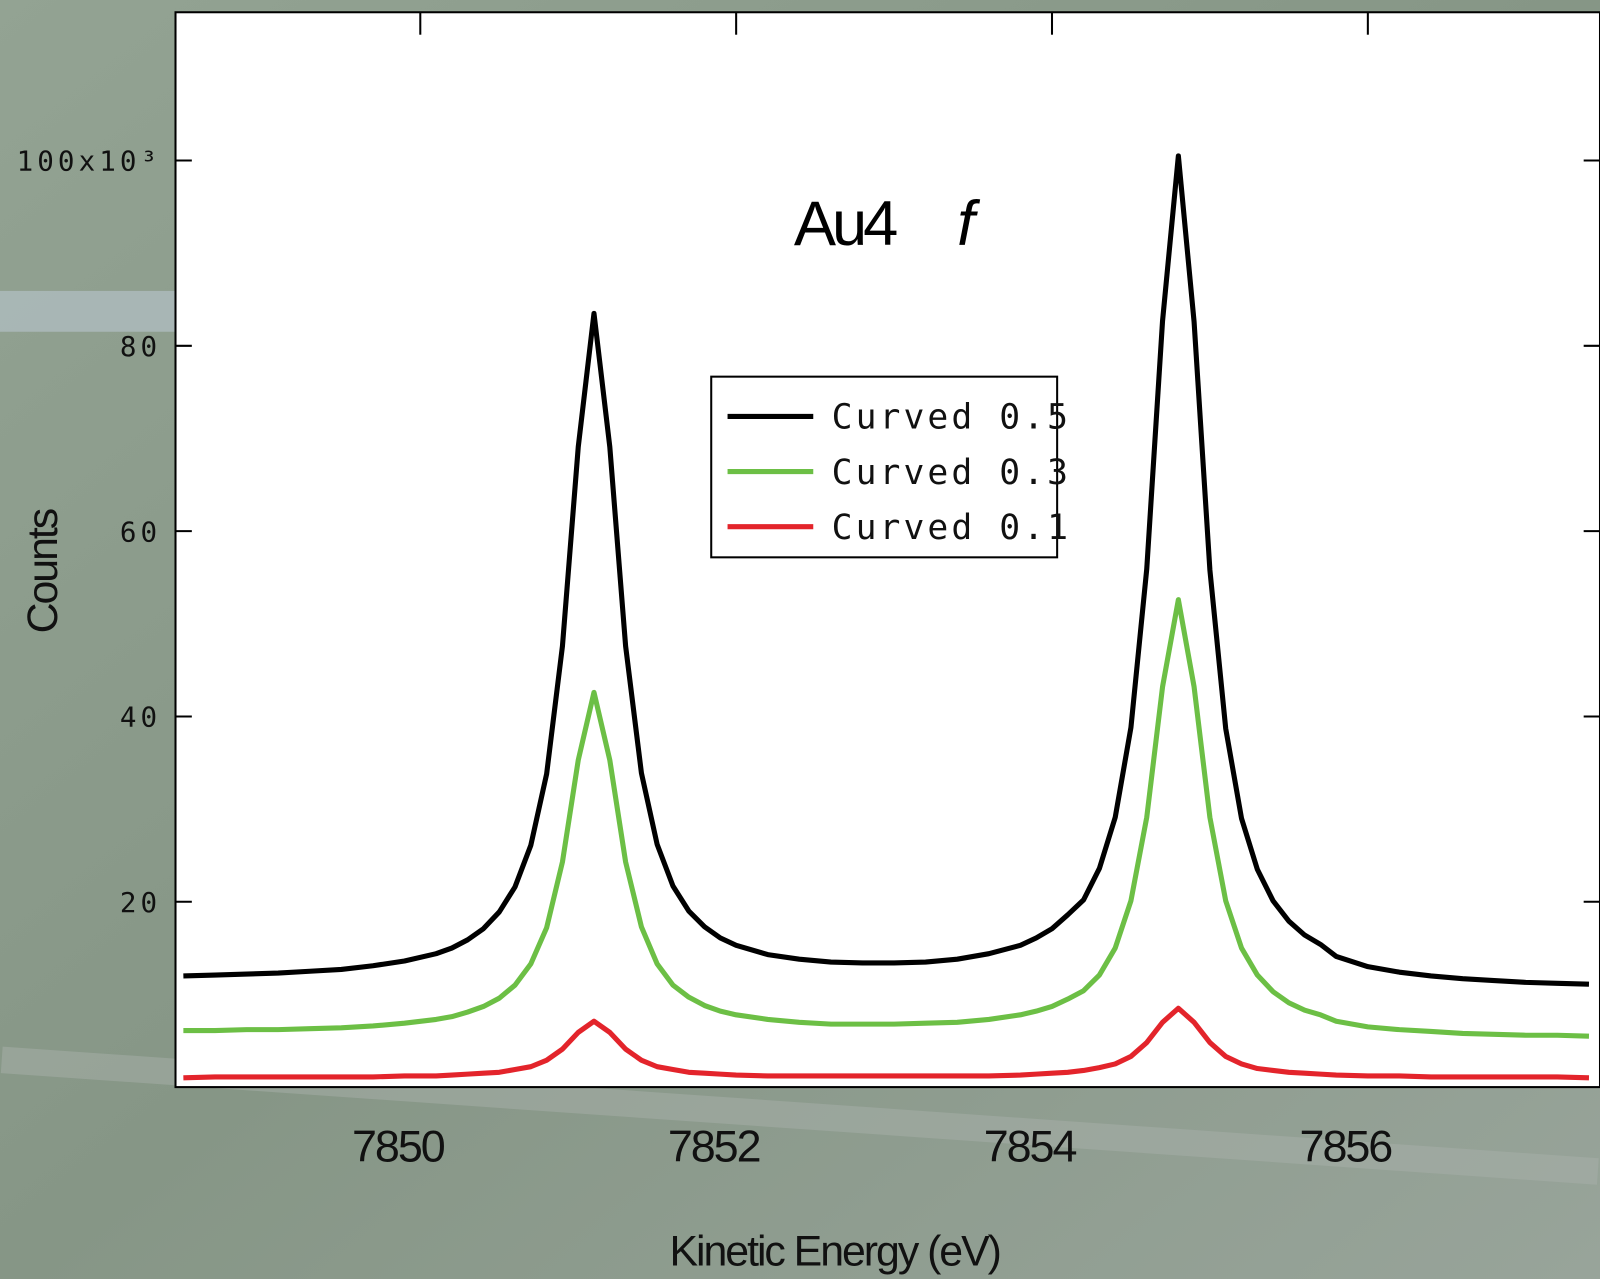 The image size is (1600, 1279). I want to click on y-tick-label: 80, so click(140, 347).